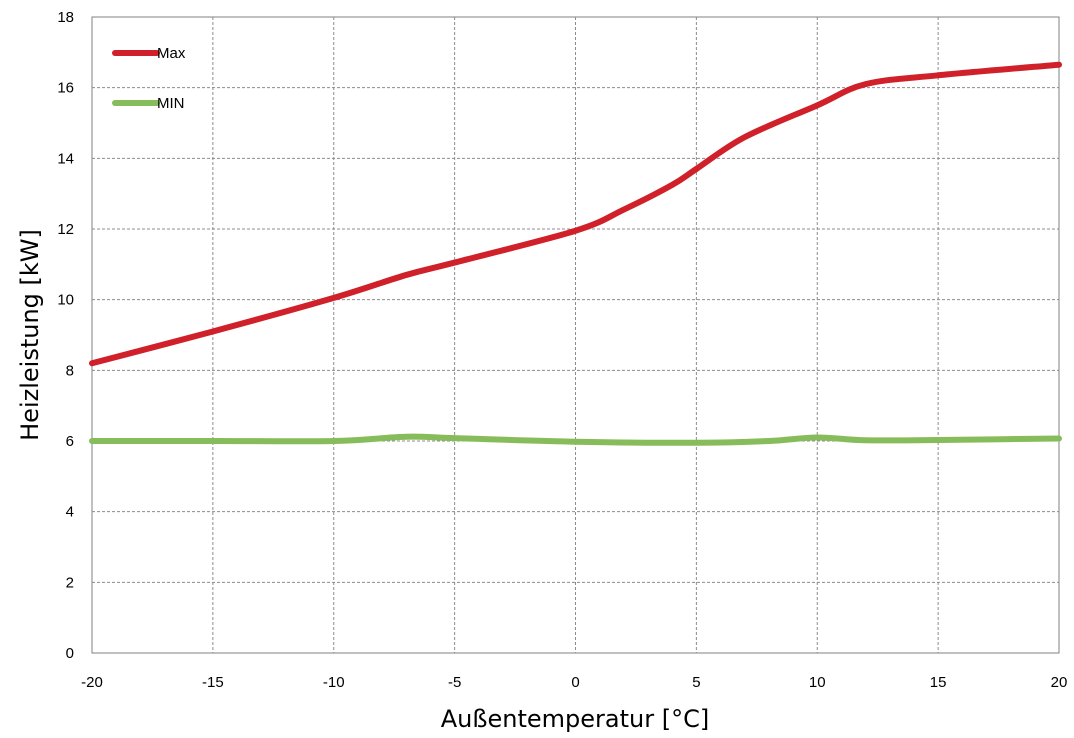 The width and height of the screenshot is (1074, 738). Describe the element at coordinates (70, 582) in the screenshot. I see `y-tick-label: 2` at that location.